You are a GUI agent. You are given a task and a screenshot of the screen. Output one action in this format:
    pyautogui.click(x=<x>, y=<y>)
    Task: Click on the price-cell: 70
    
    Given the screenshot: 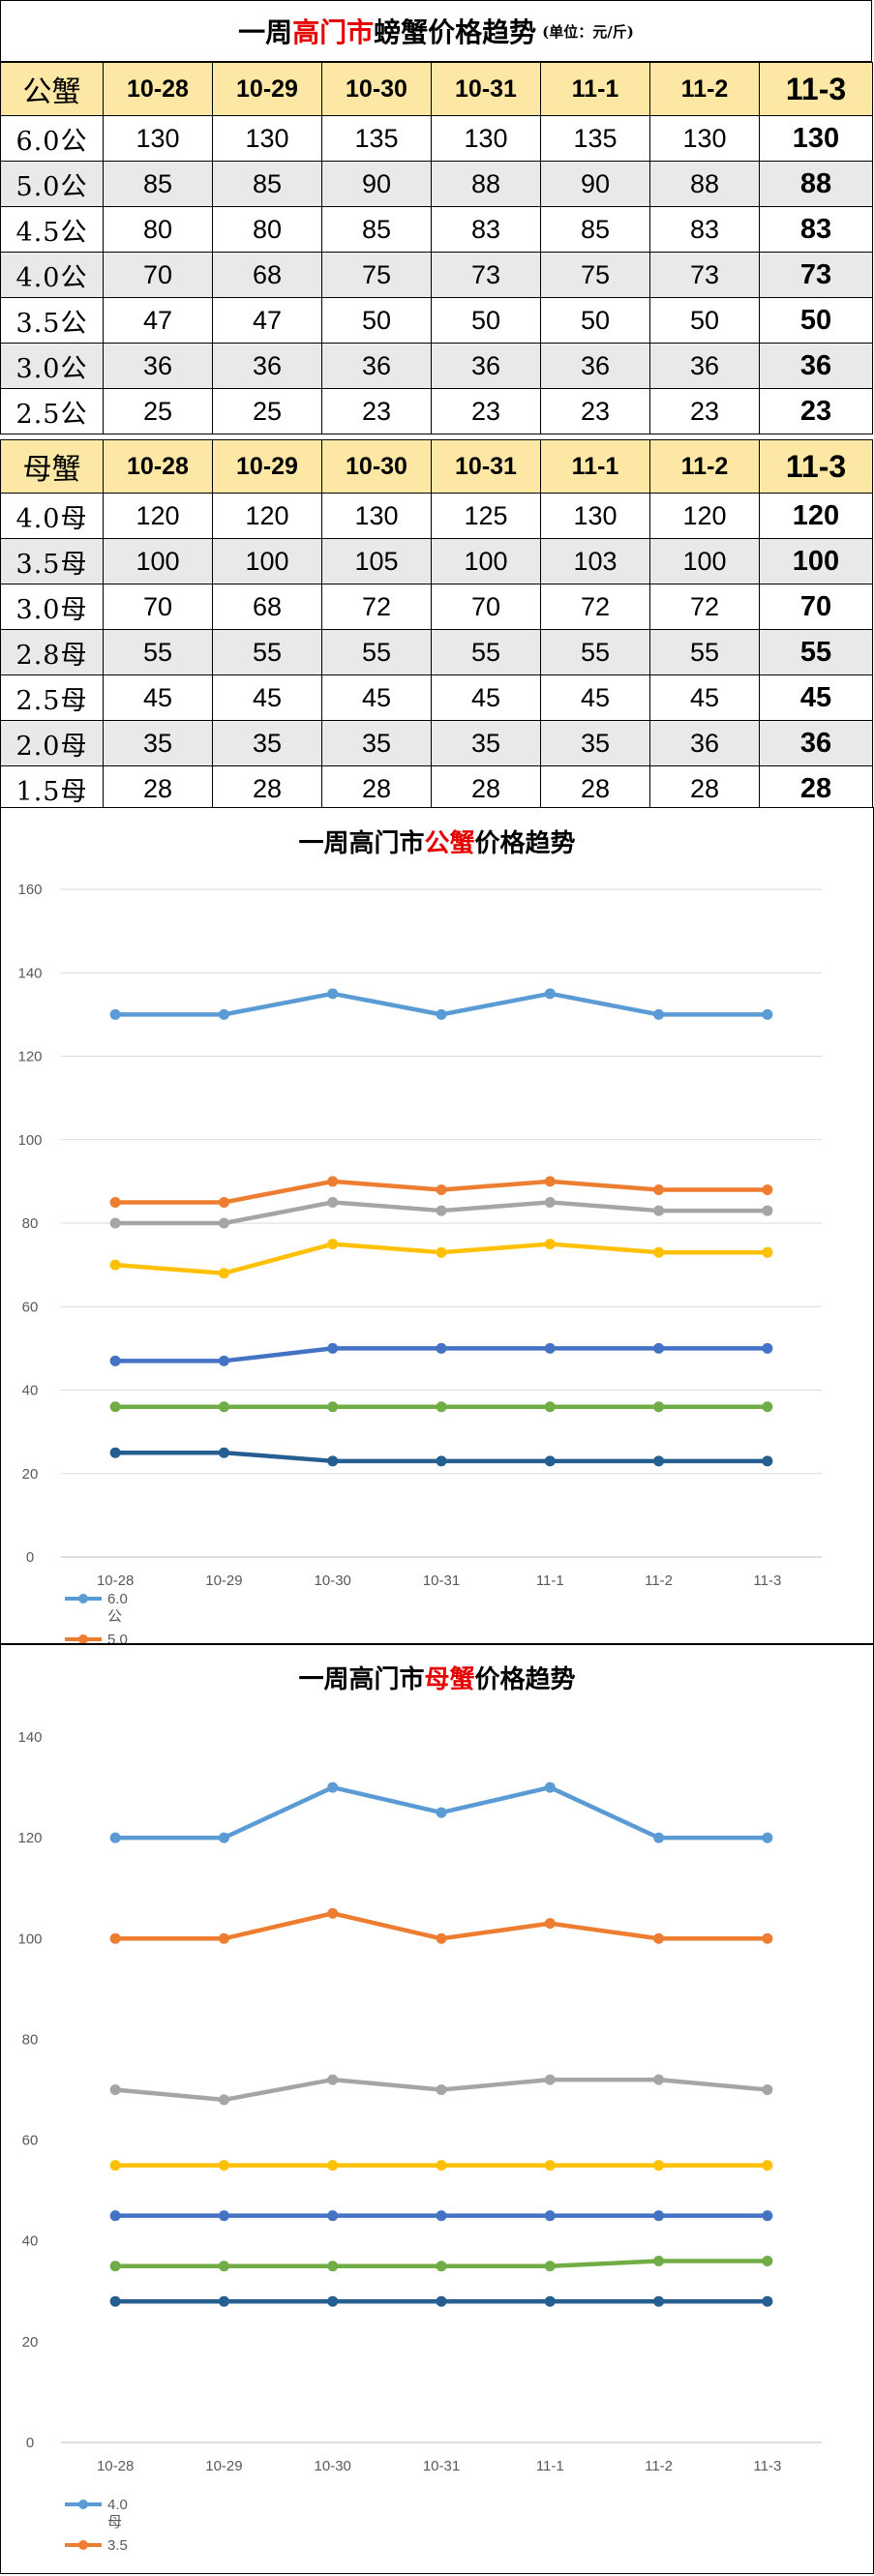 What is the action you would take?
    pyautogui.click(x=158, y=275)
    